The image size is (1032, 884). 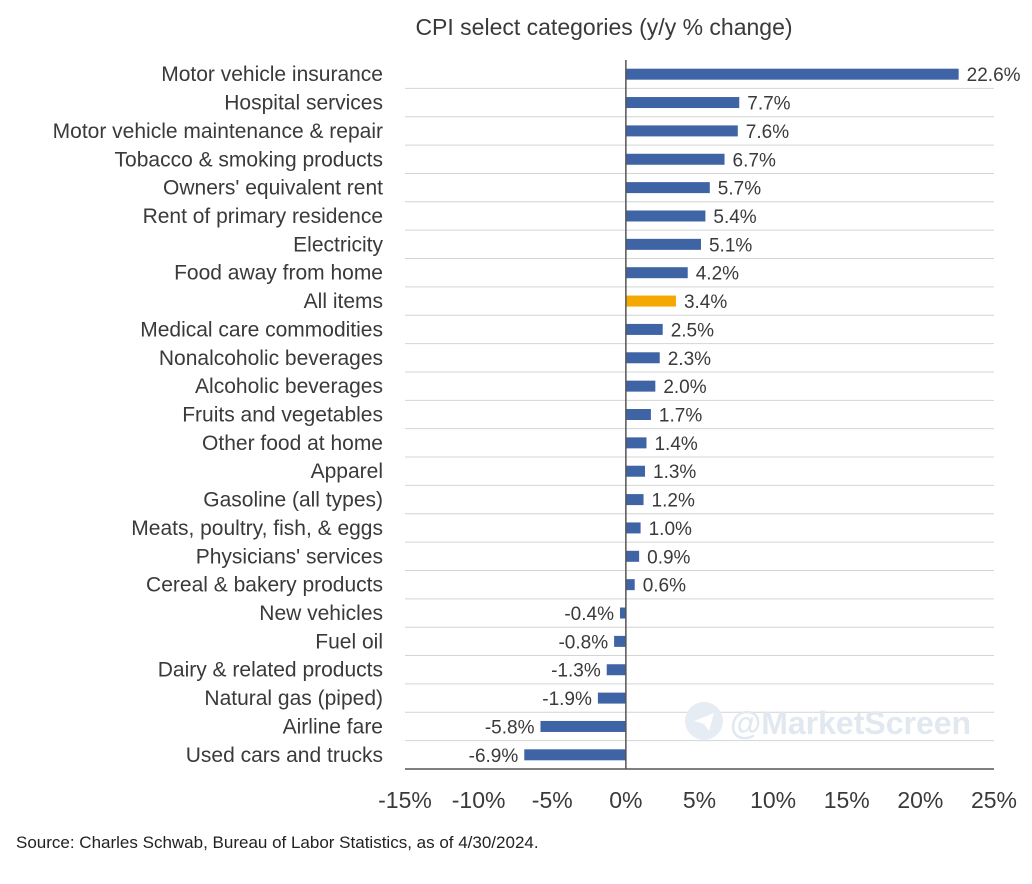 I want to click on x-tick-label: 25%, so click(x=994, y=800).